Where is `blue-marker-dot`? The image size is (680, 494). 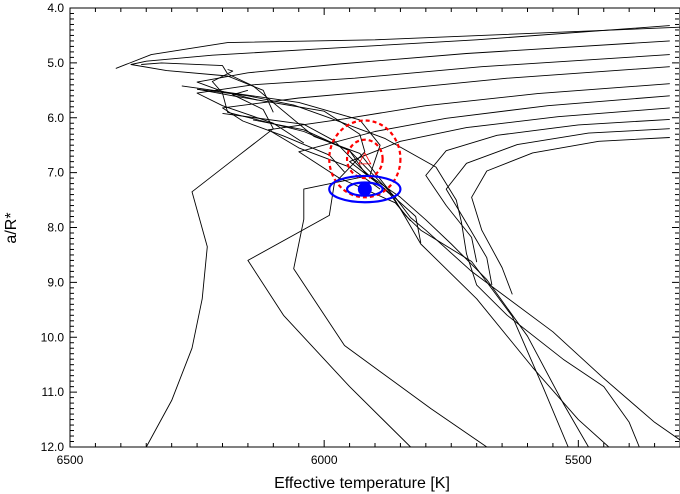 blue-marker-dot is located at coordinates (364, 189).